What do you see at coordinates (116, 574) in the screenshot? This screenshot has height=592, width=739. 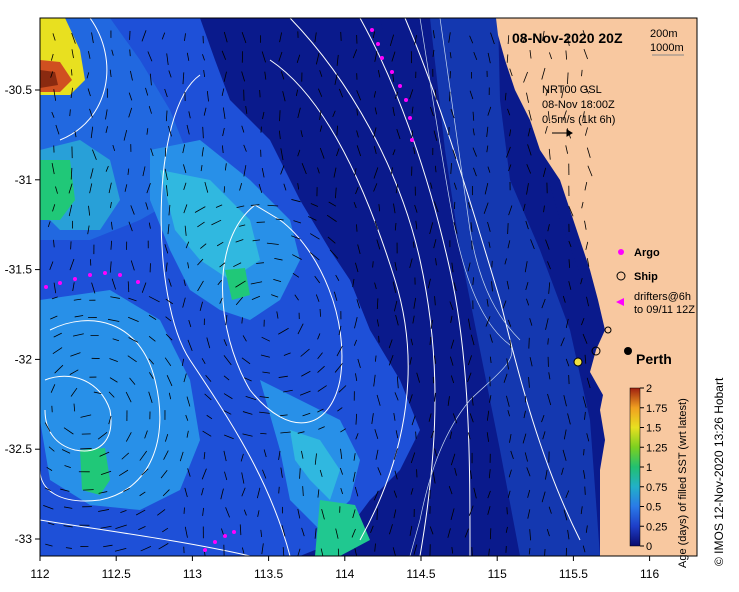 I see `x-tick-label: 112.5` at bounding box center [116, 574].